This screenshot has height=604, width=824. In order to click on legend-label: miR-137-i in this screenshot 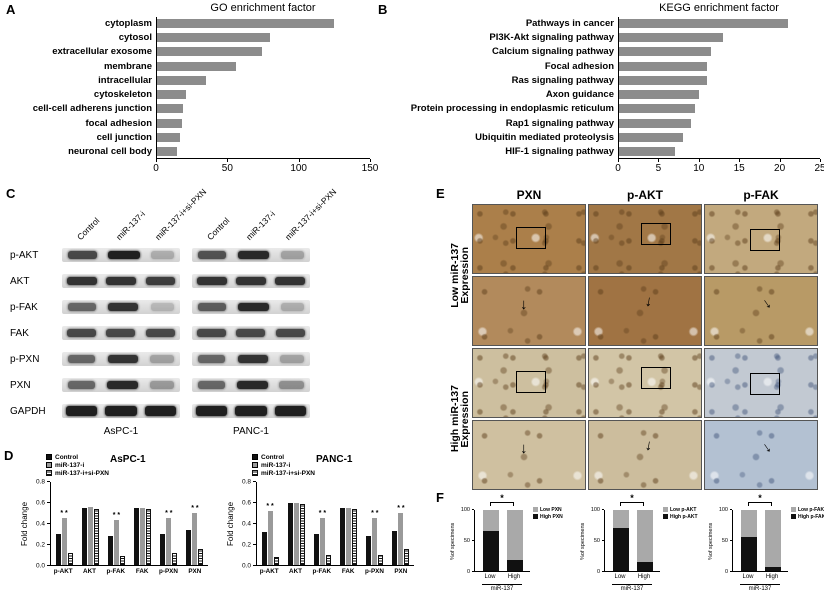, I will do `click(70, 465)`.